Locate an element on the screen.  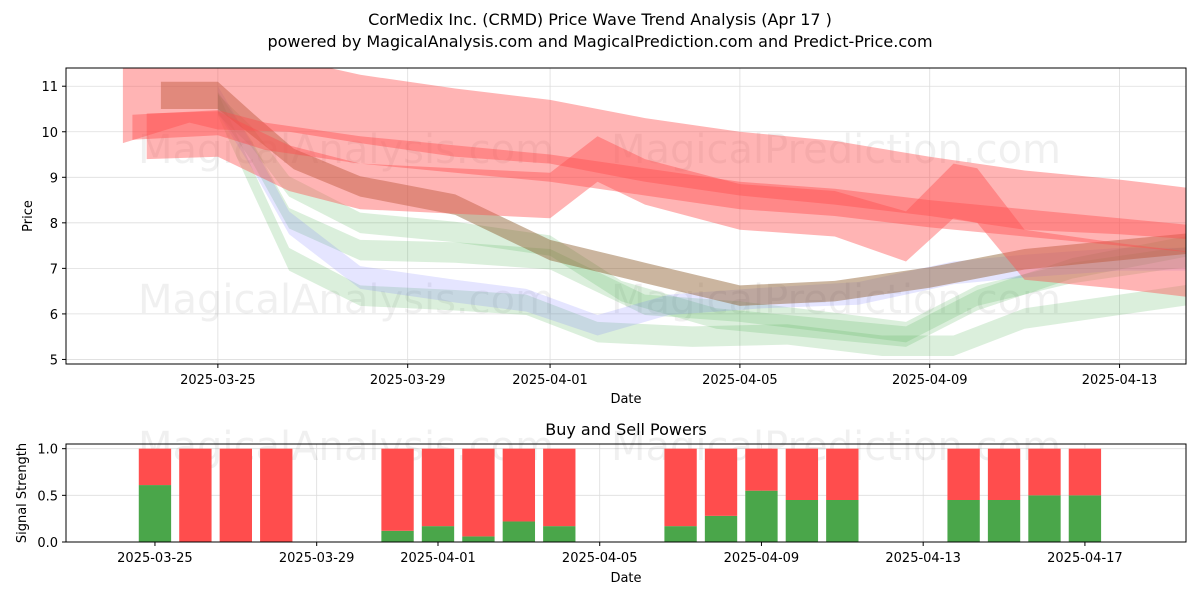
power-x-tick-label: 2025-03-25 is located at coordinates (155, 558).